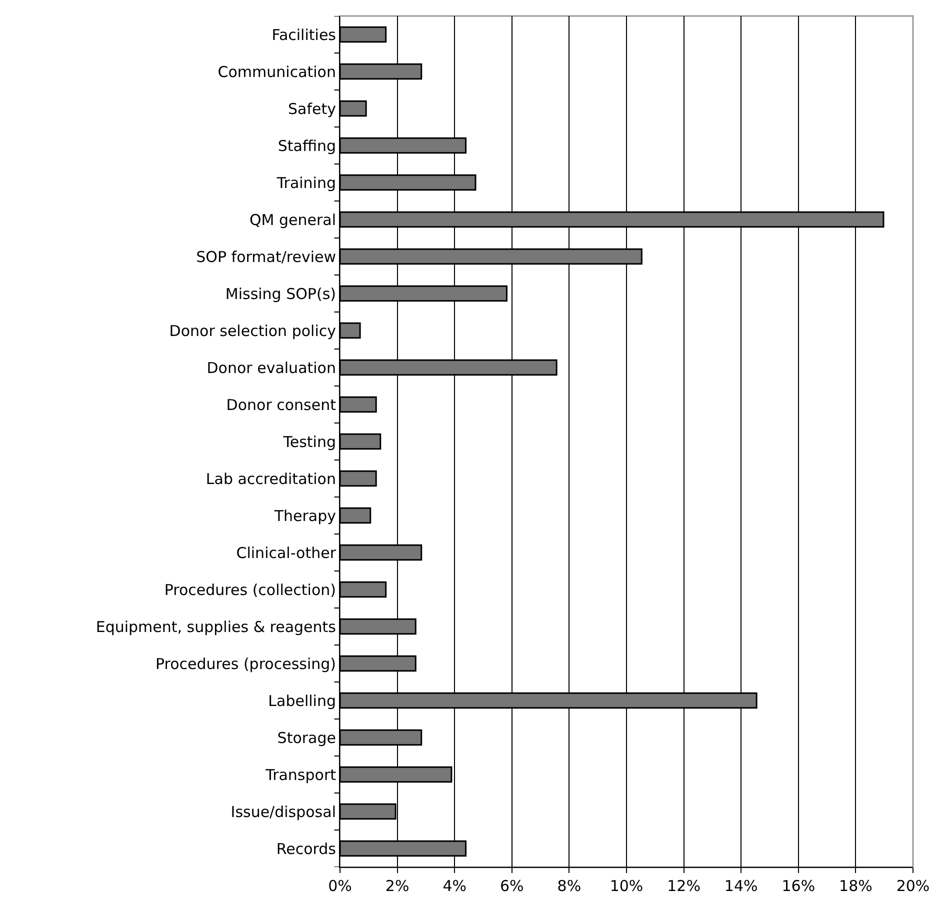 The height and width of the screenshot is (907, 935). Describe the element at coordinates (683, 886) in the screenshot. I see `x-tick-label: 12%` at that location.